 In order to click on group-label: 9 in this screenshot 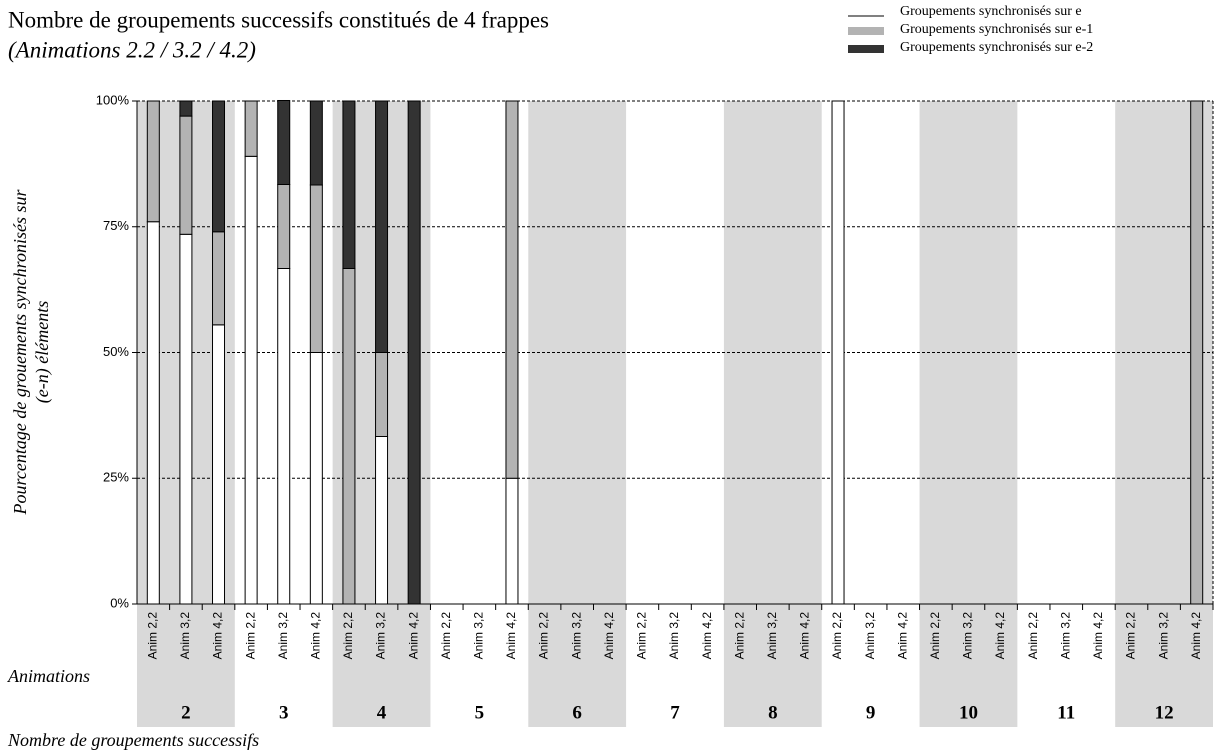, I will do `click(871, 712)`.